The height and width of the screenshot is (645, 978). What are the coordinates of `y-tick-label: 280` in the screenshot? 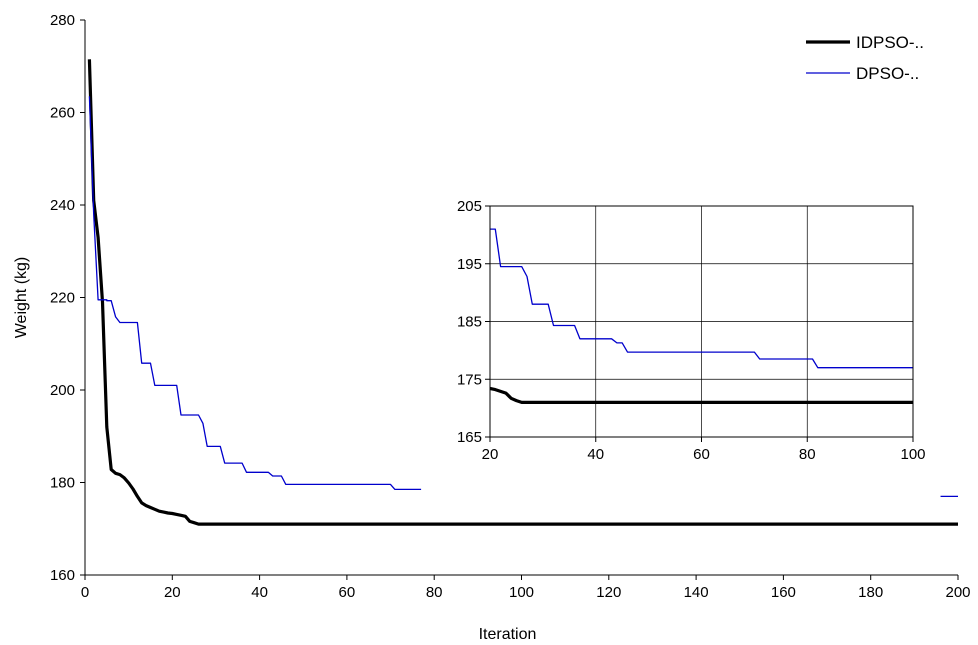 It's located at (62, 20).